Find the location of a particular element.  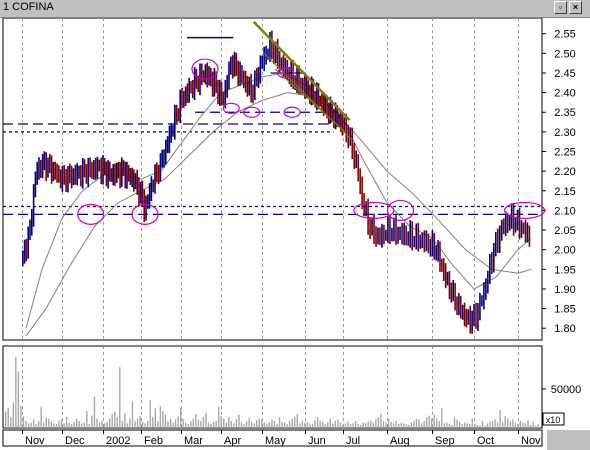

y-tick-label: 2.40 is located at coordinates (564, 94).